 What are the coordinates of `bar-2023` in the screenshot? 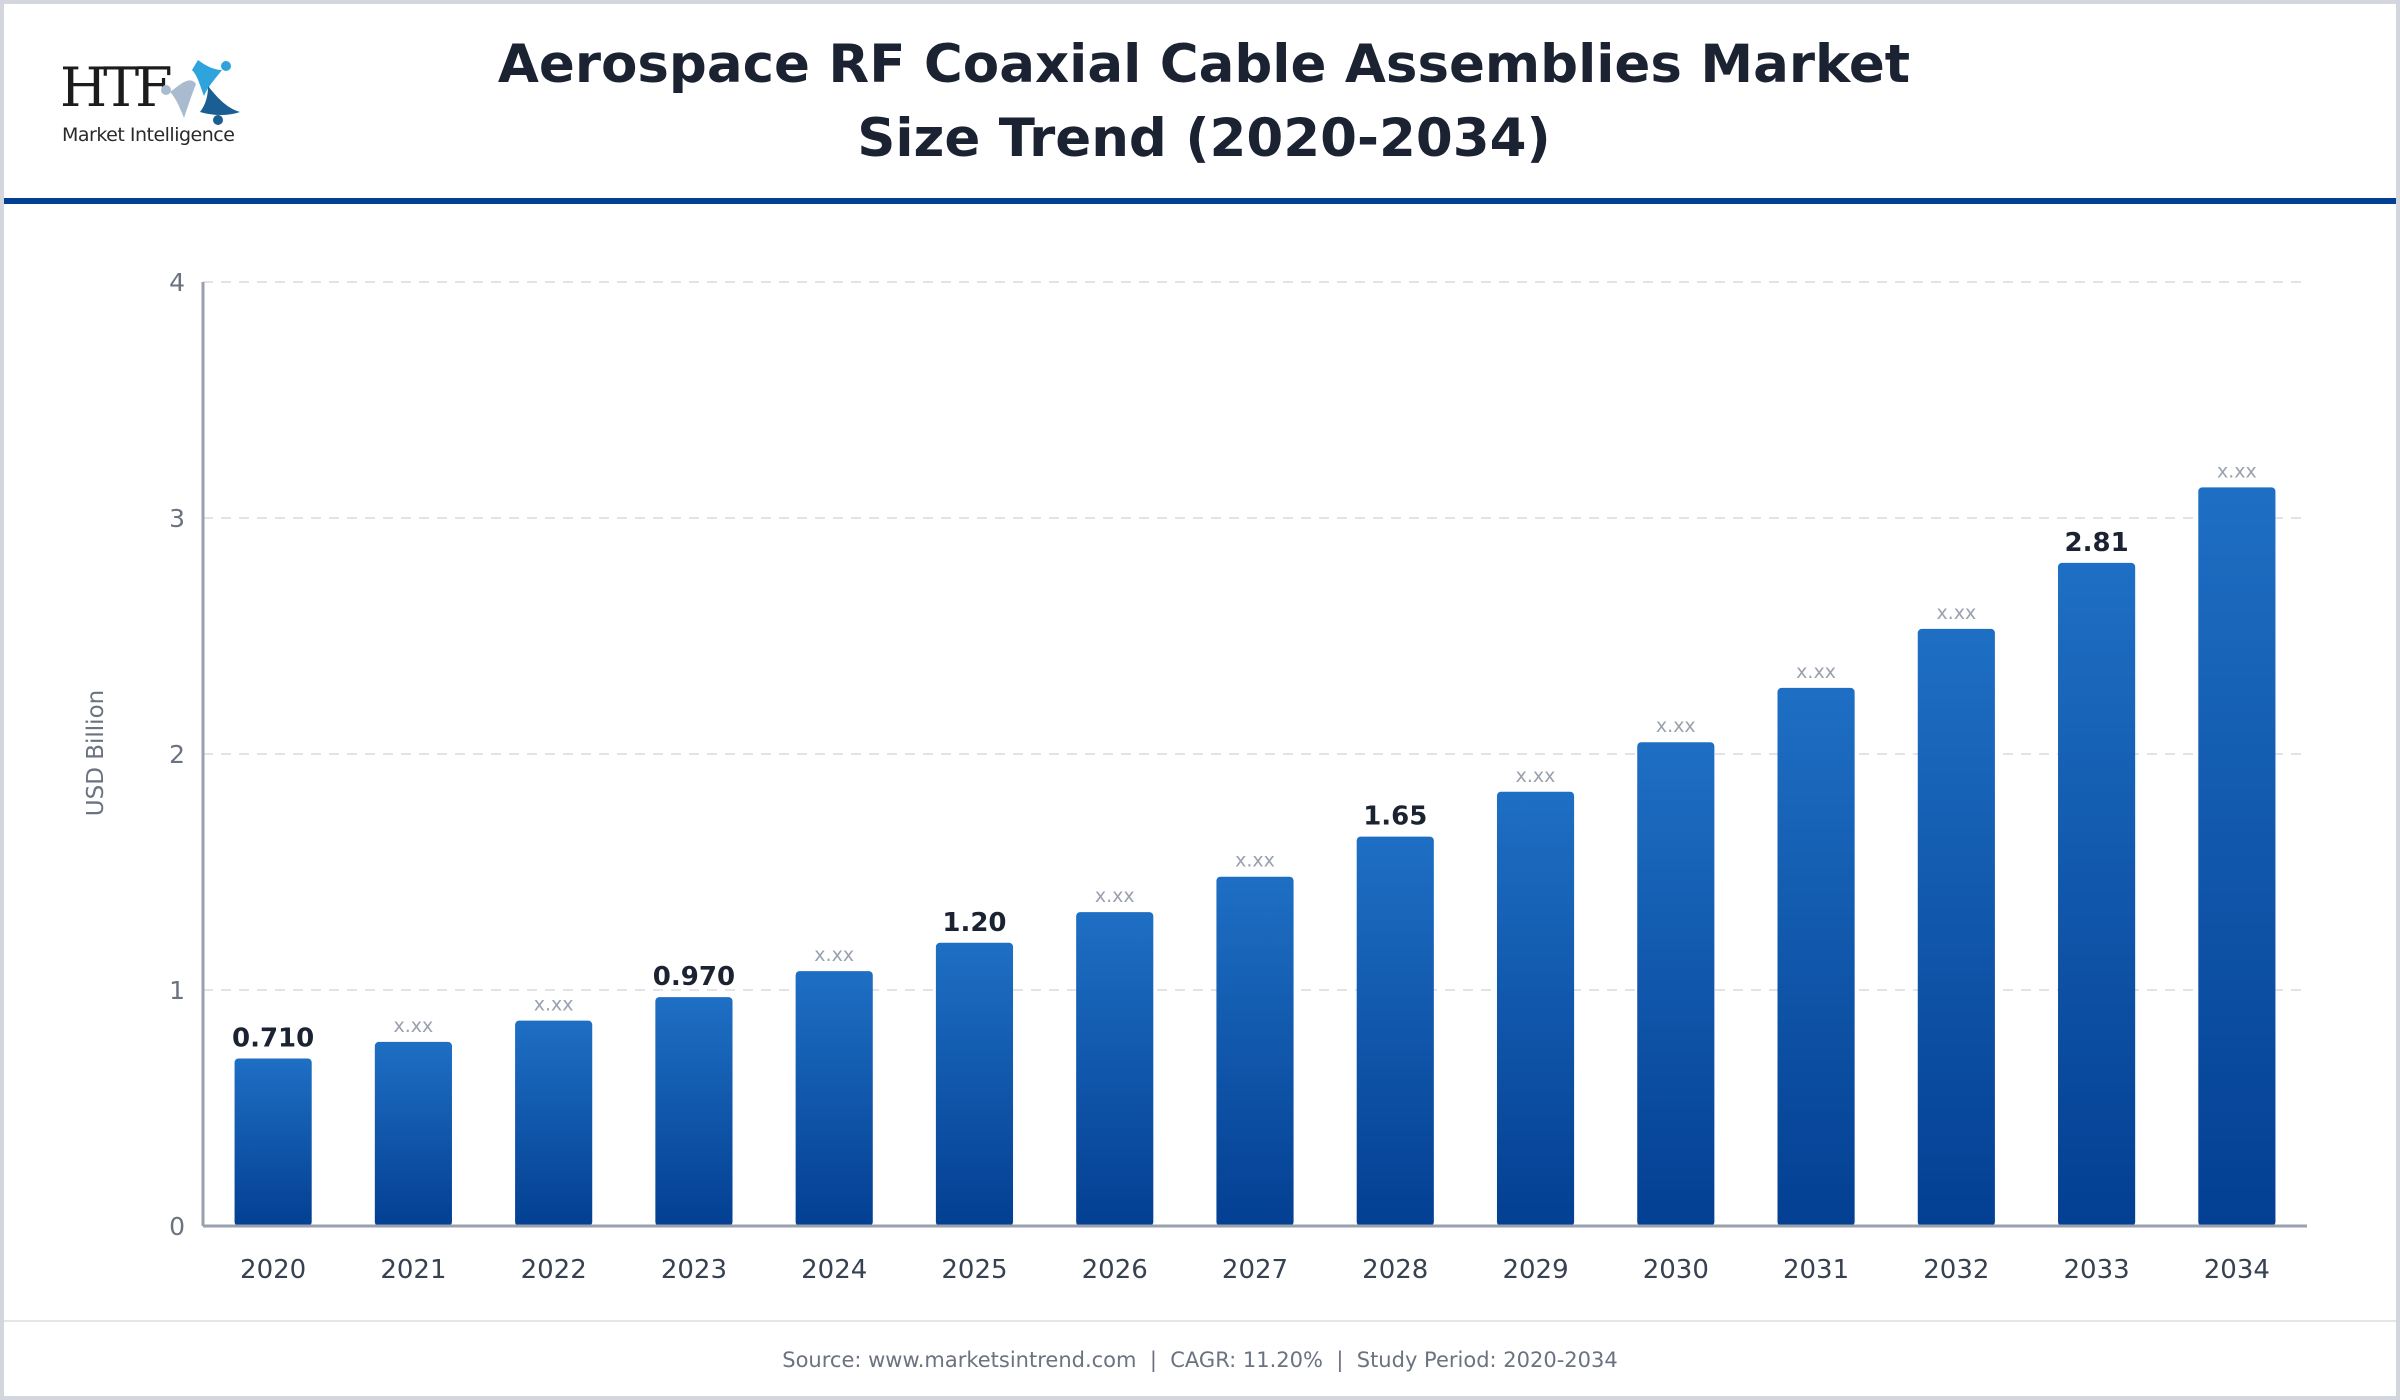 It's located at (694, 1111).